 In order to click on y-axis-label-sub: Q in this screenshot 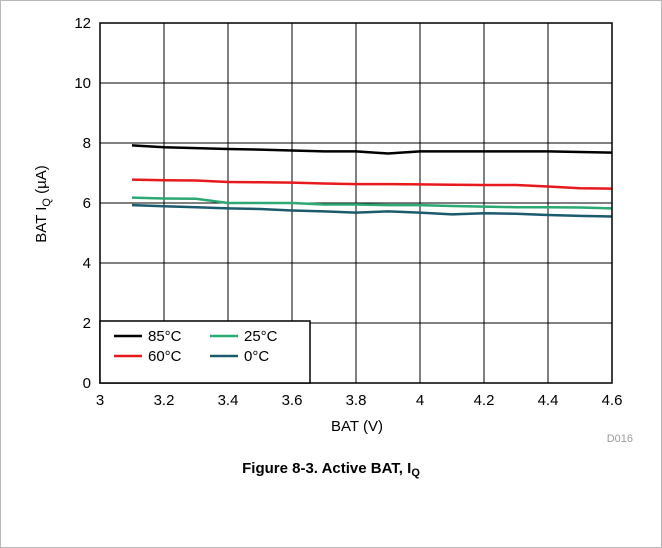, I will do `click(47, 202)`.